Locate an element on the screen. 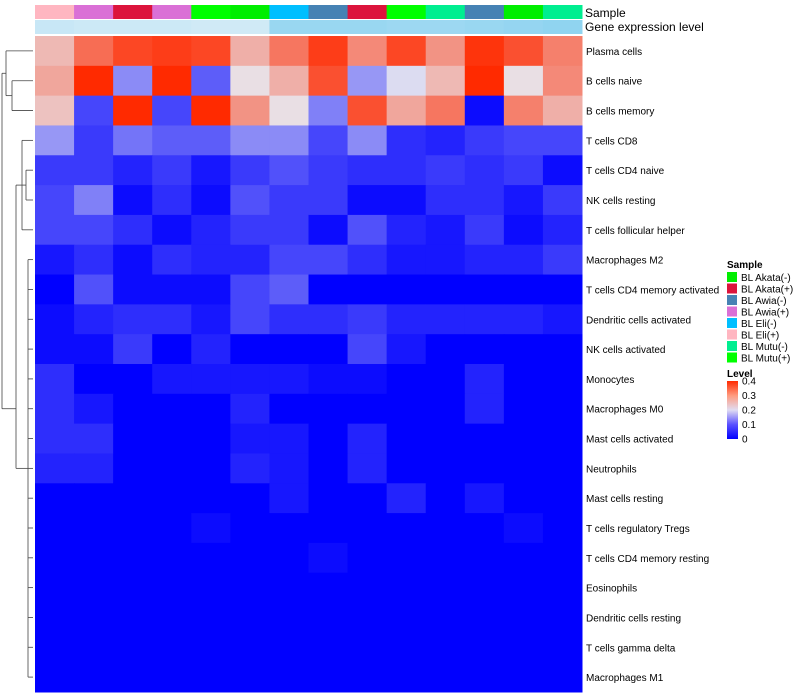 The image size is (800, 700). level-legend: Level 0.4 0.3 0.2 0.1 0 is located at coordinates (741, 407).